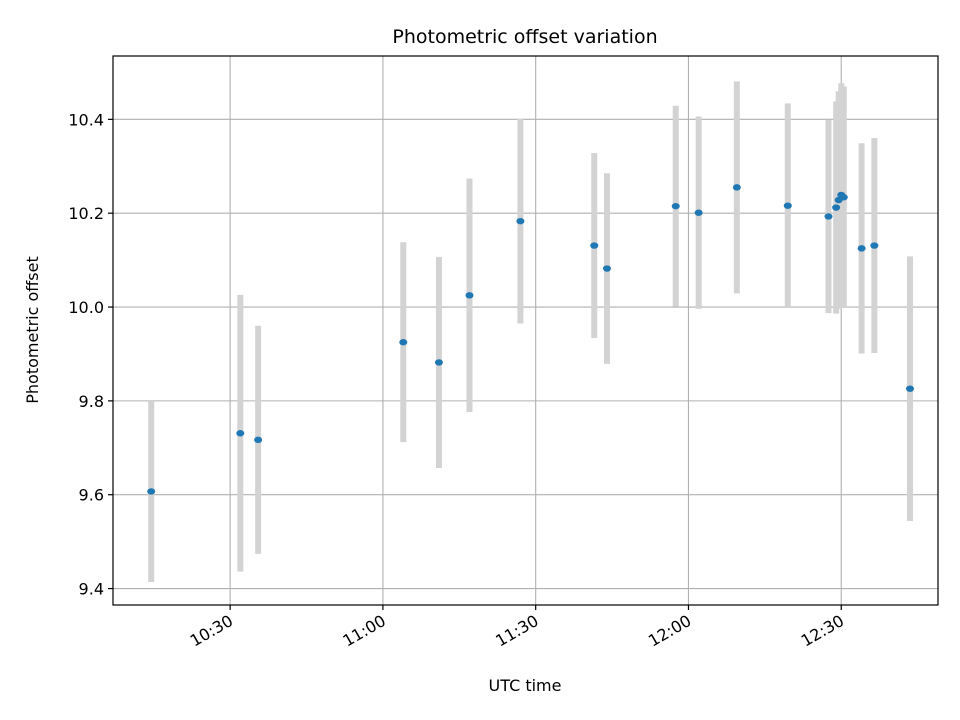 The height and width of the screenshot is (720, 960). What do you see at coordinates (91, 401) in the screenshot?
I see `y-tick-label: 9.8` at bounding box center [91, 401].